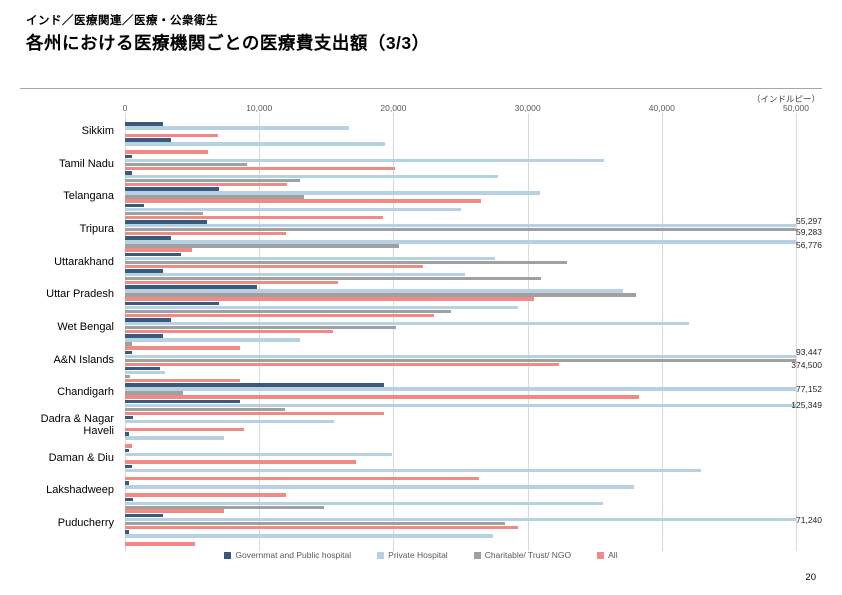  What do you see at coordinates (85, 326) in the screenshot?
I see `category-label: Wet Bengal` at bounding box center [85, 326].